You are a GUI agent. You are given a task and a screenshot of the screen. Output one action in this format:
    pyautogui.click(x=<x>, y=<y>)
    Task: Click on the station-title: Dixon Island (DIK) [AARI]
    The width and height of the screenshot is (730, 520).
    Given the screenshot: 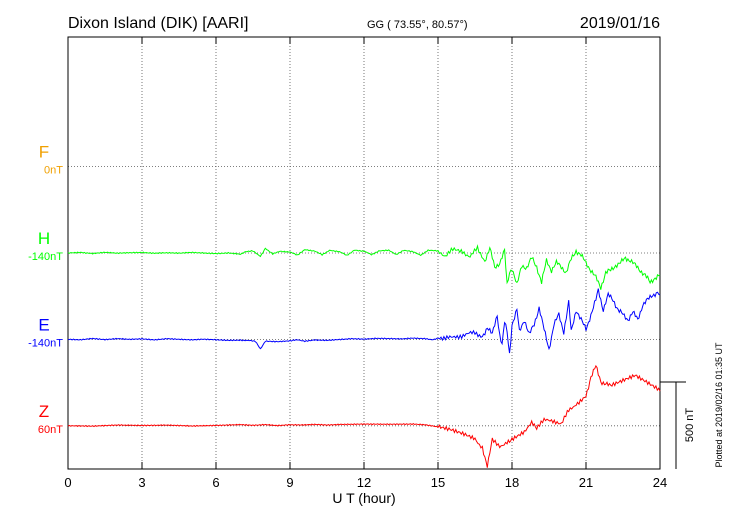 What is the action you would take?
    pyautogui.click(x=158, y=23)
    